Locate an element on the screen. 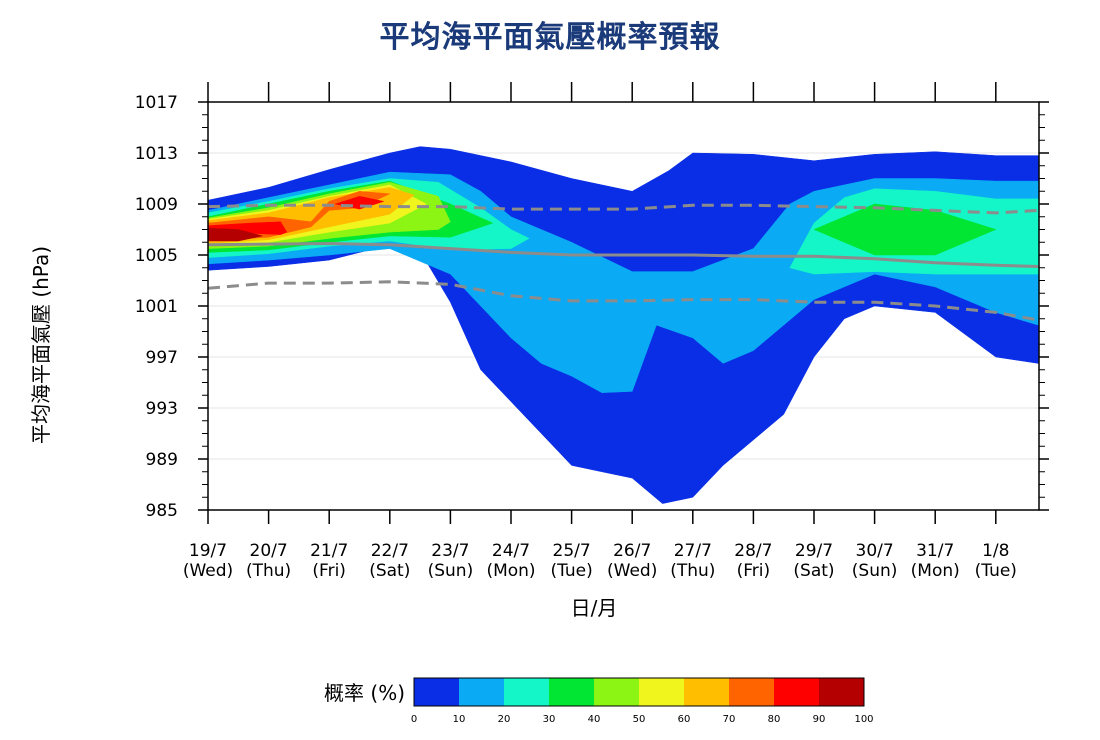 This screenshot has height=740, width=1100. y-tick-label: 1001 is located at coordinates (156, 307).